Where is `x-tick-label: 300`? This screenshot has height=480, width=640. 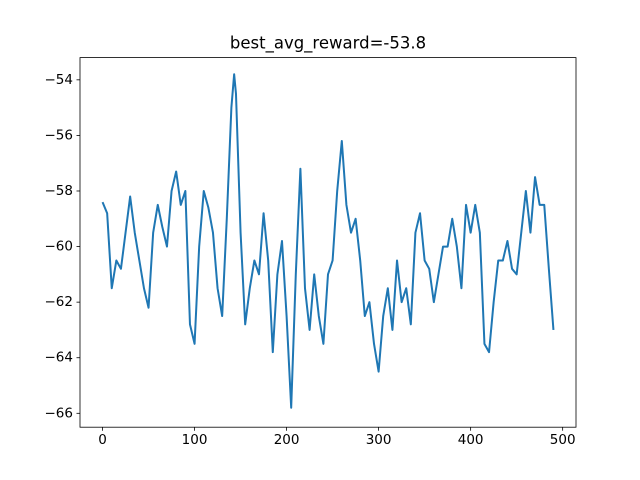
x-tick-label: 300 is located at coordinates (379, 440).